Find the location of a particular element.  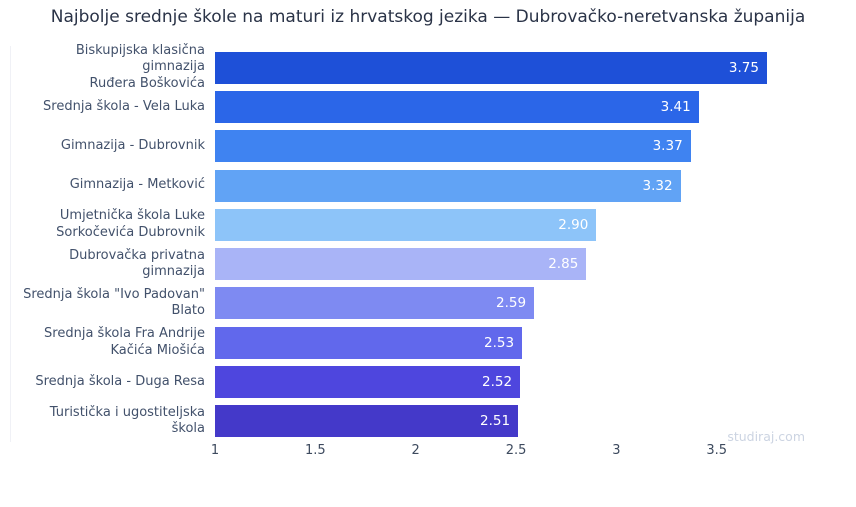

category-label: Srednja škola "Ivo Padovan" Blato is located at coordinates (114, 302).